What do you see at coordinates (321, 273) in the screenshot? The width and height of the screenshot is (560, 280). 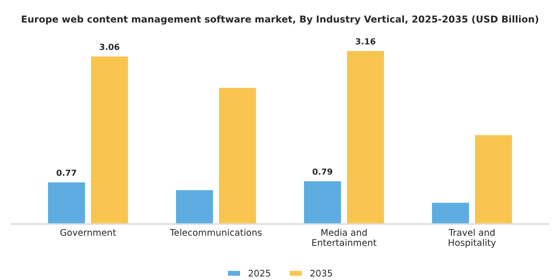 I see `legend-label: 2035` at bounding box center [321, 273].